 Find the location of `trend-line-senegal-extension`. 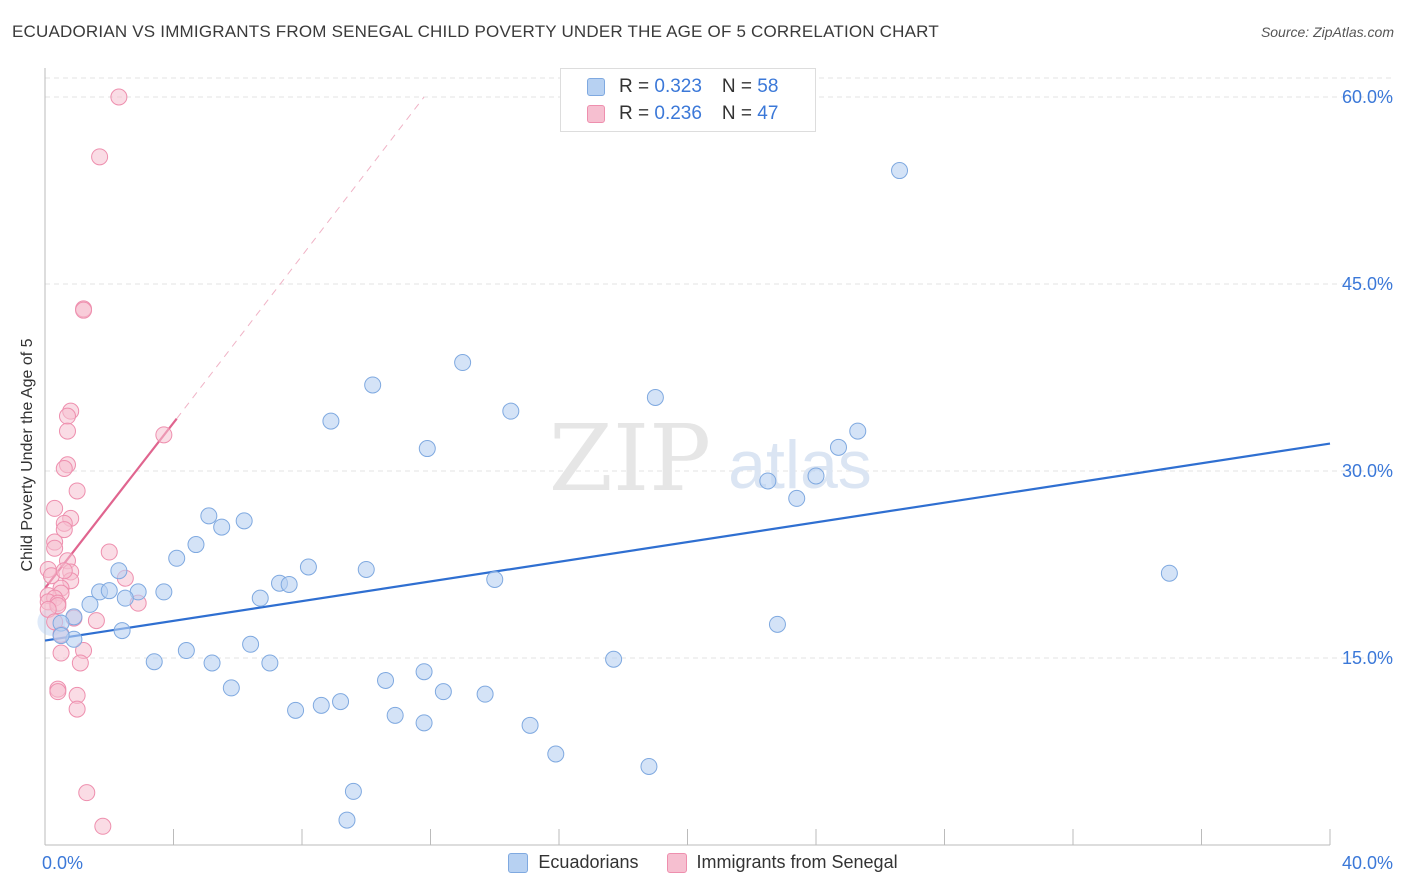

trend-line-senegal-extension is located at coordinates (300, 257).